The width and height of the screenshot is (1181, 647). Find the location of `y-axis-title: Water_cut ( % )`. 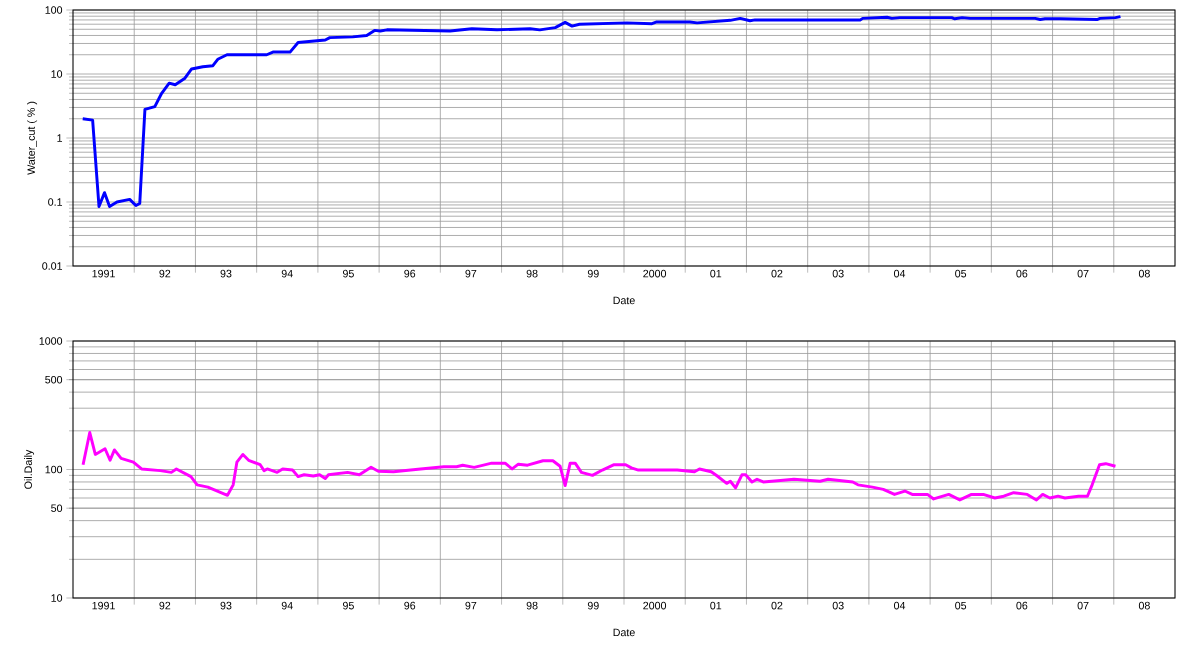

y-axis-title: Water_cut ( % ) is located at coordinates (32, 138).